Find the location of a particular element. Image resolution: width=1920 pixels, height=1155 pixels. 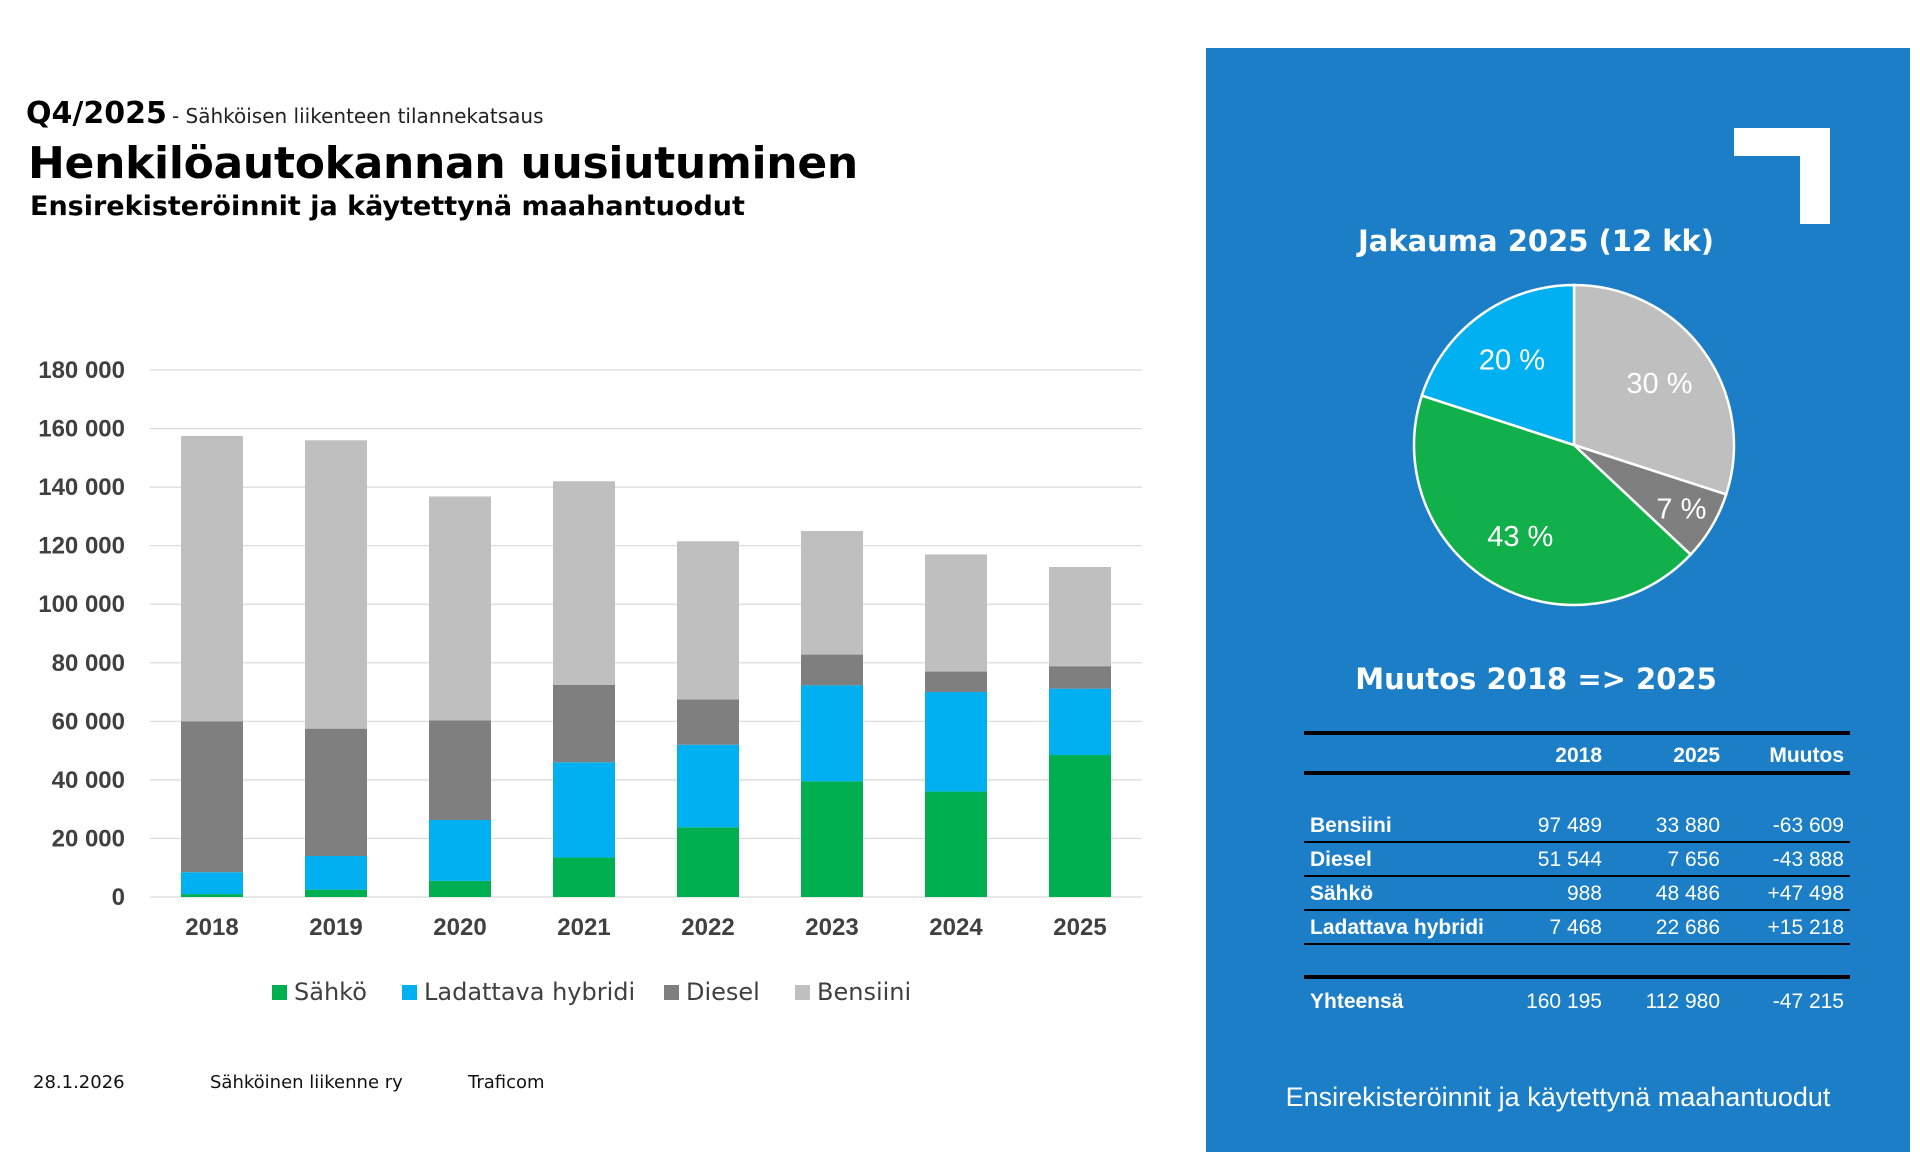

table-title: Muutos 2018 => 2025 is located at coordinates (1536, 679).